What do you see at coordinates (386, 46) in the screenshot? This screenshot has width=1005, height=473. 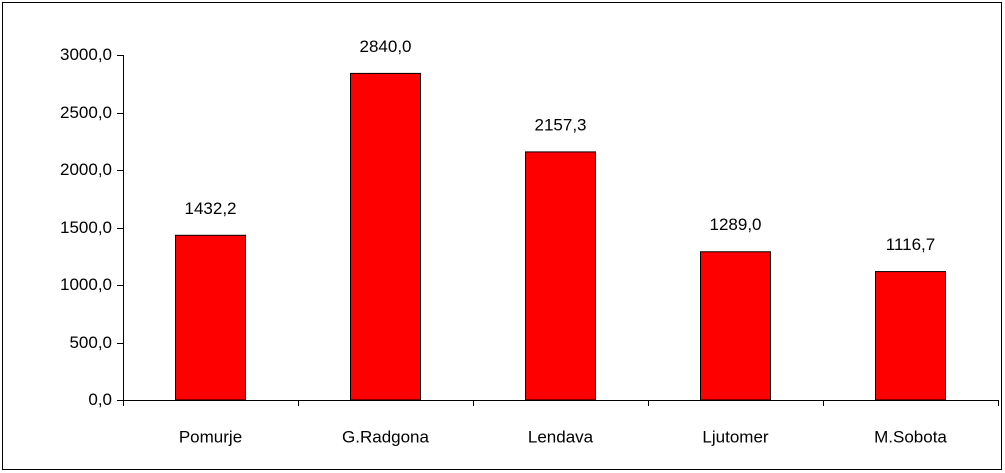 I see `value-label: 2840,0` at bounding box center [386, 46].